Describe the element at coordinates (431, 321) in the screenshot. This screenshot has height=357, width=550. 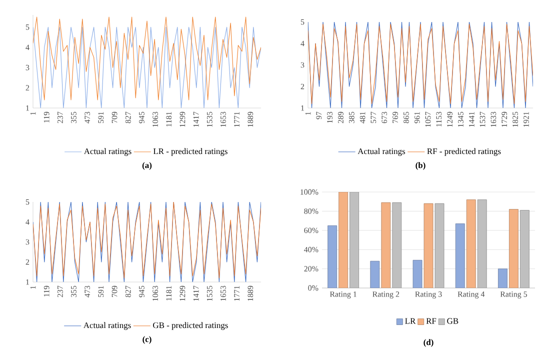
I see `legend-label: RF` at that location.